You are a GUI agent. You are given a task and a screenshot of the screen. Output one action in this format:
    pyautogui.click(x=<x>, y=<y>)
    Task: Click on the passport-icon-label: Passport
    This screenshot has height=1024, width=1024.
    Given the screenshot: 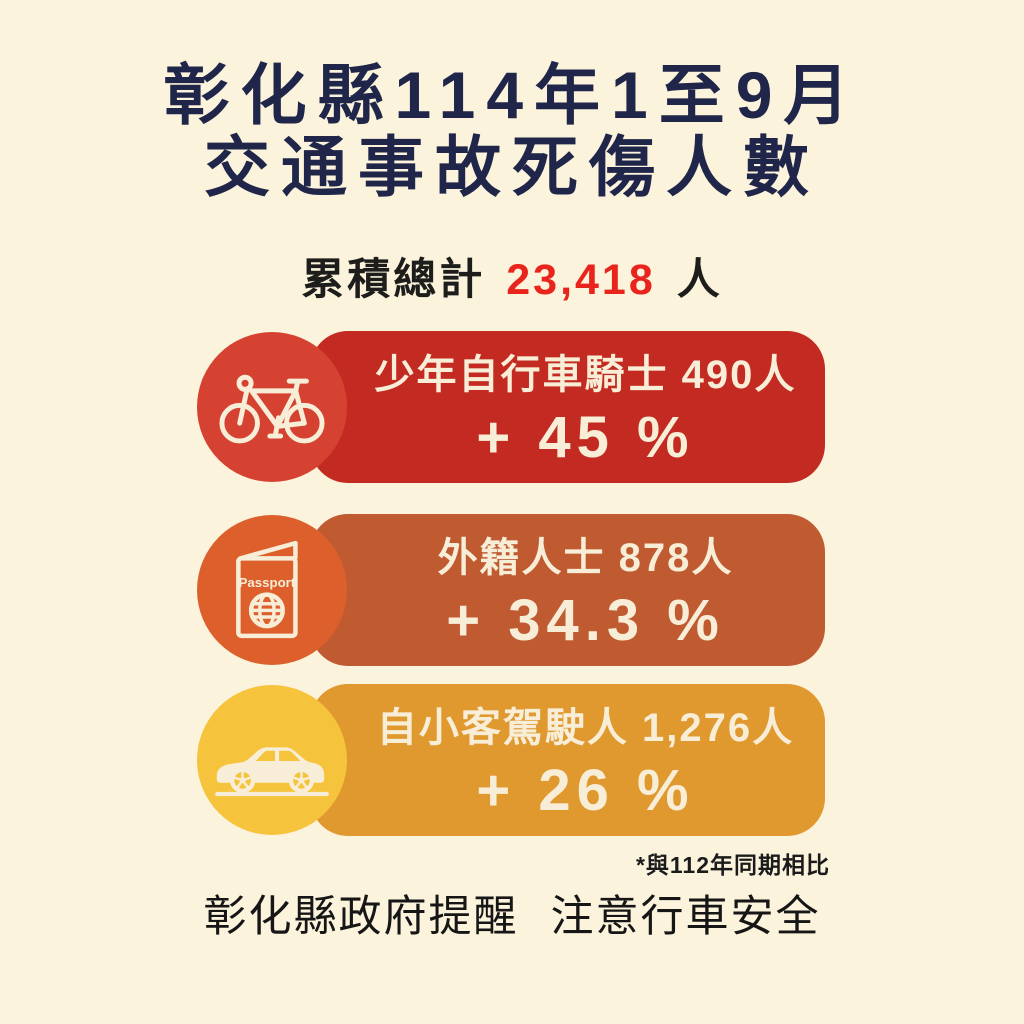 What is the action you would take?
    pyautogui.click(x=267, y=582)
    